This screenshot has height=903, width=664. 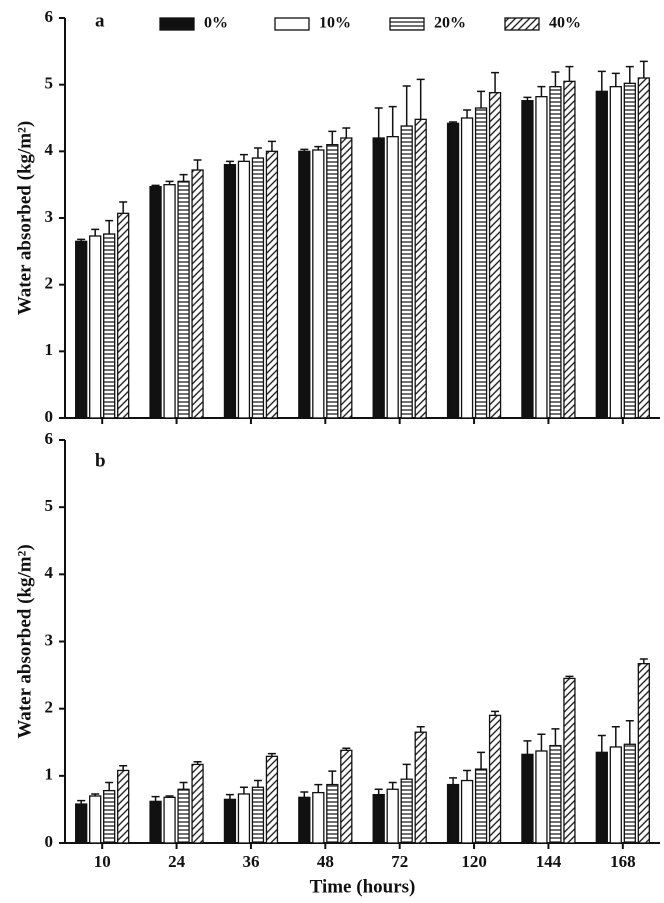 I want to click on legend-label: 20%, so click(x=450, y=23).